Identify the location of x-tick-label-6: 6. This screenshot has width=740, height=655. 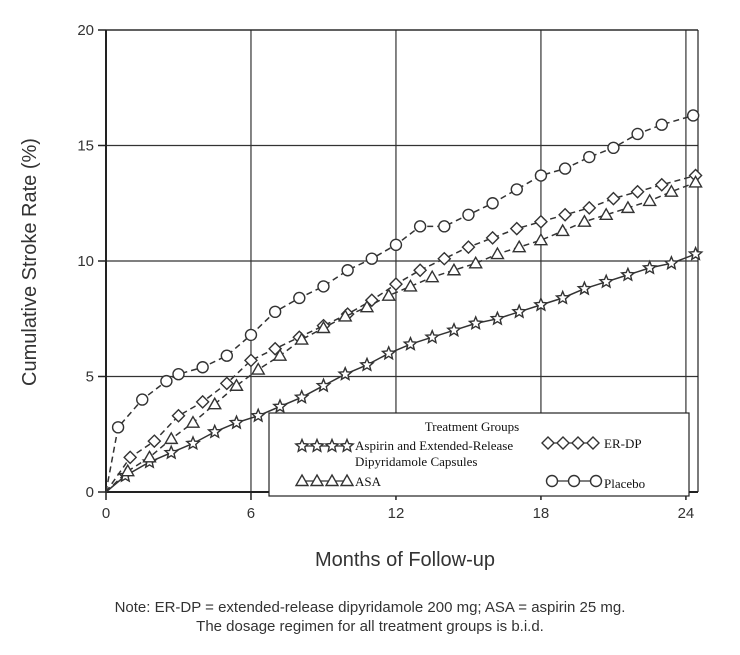
(251, 513).